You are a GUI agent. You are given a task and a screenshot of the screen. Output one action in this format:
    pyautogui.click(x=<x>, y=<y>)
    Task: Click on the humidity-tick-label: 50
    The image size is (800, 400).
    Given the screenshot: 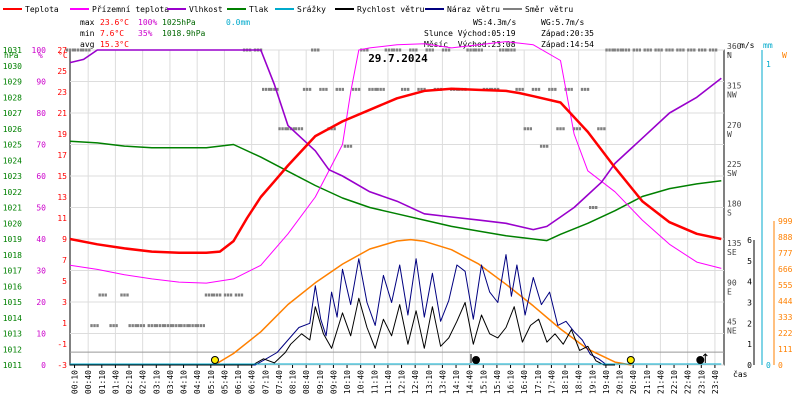 What is the action you would take?
    pyautogui.click(x=41, y=208)
    